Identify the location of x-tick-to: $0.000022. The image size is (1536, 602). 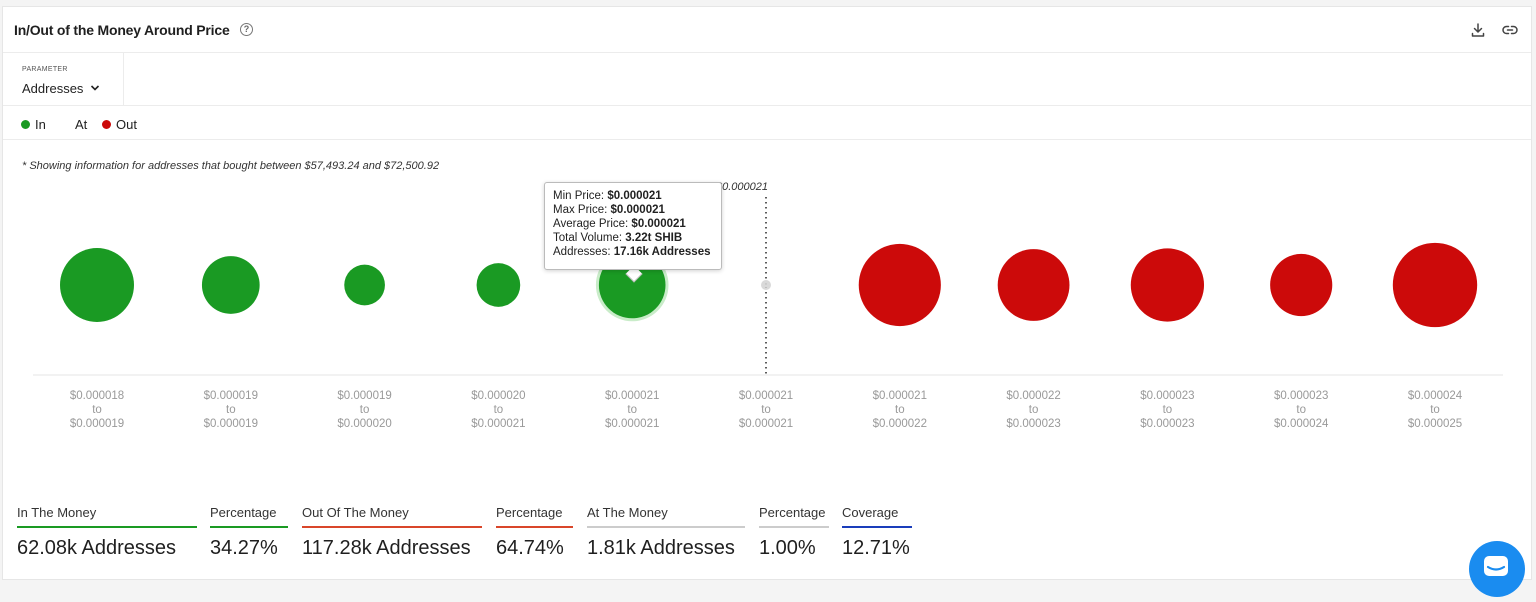
(900, 424).